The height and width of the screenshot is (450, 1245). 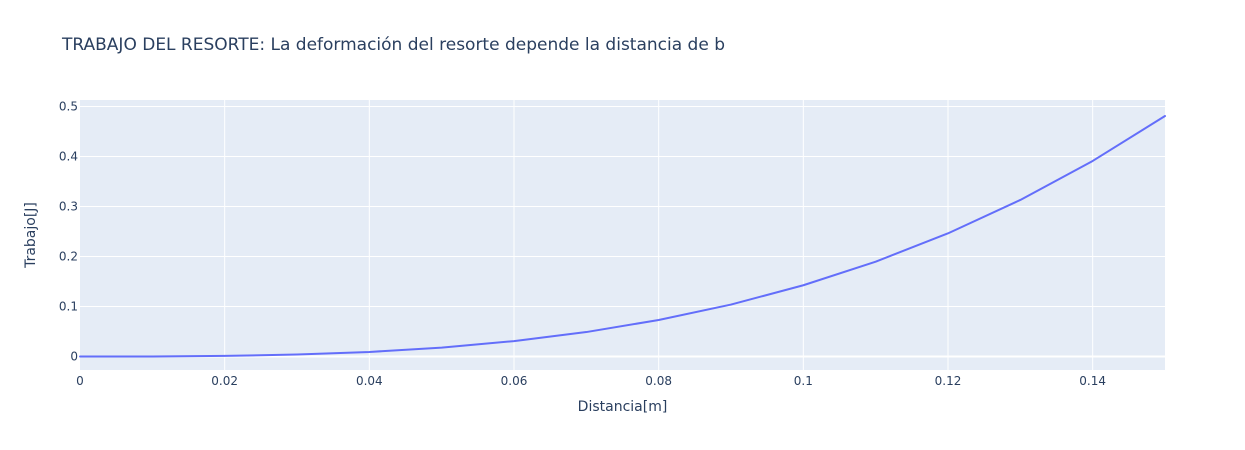 I want to click on x-tick-label: 0.1, so click(x=803, y=381).